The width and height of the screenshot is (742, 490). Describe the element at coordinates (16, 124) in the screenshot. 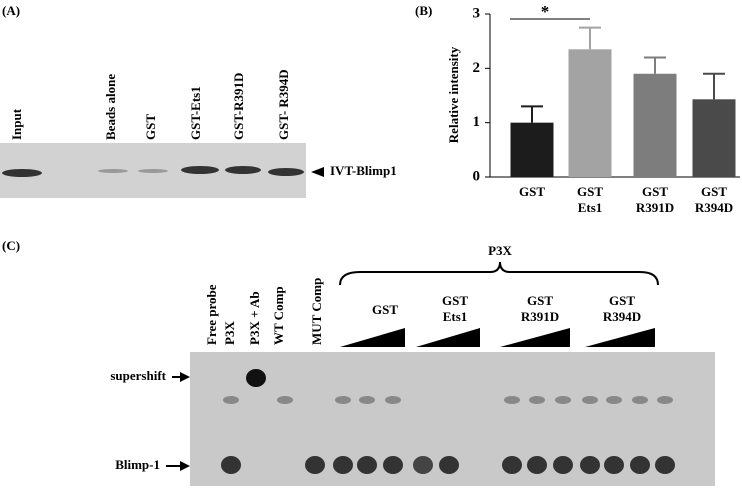

I see `lane-label: Input` at that location.